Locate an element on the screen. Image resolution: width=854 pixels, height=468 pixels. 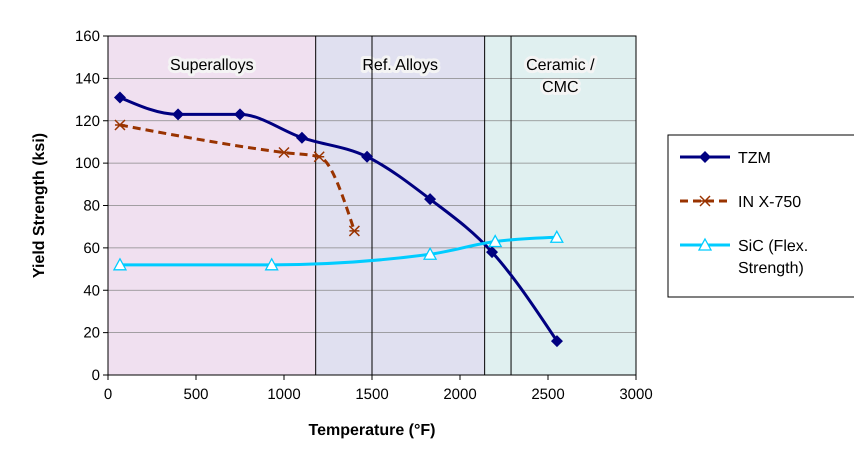
y-tick-label: 140 is located at coordinates (87, 79).